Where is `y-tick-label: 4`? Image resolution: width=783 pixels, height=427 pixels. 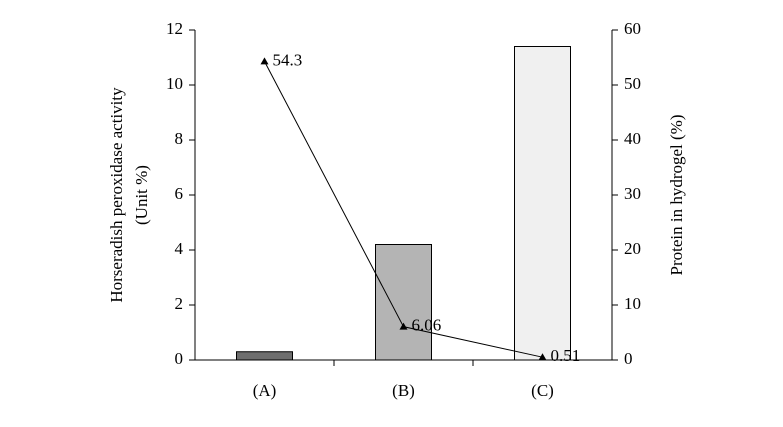 y-tick-label: 4 is located at coordinates (179, 248).